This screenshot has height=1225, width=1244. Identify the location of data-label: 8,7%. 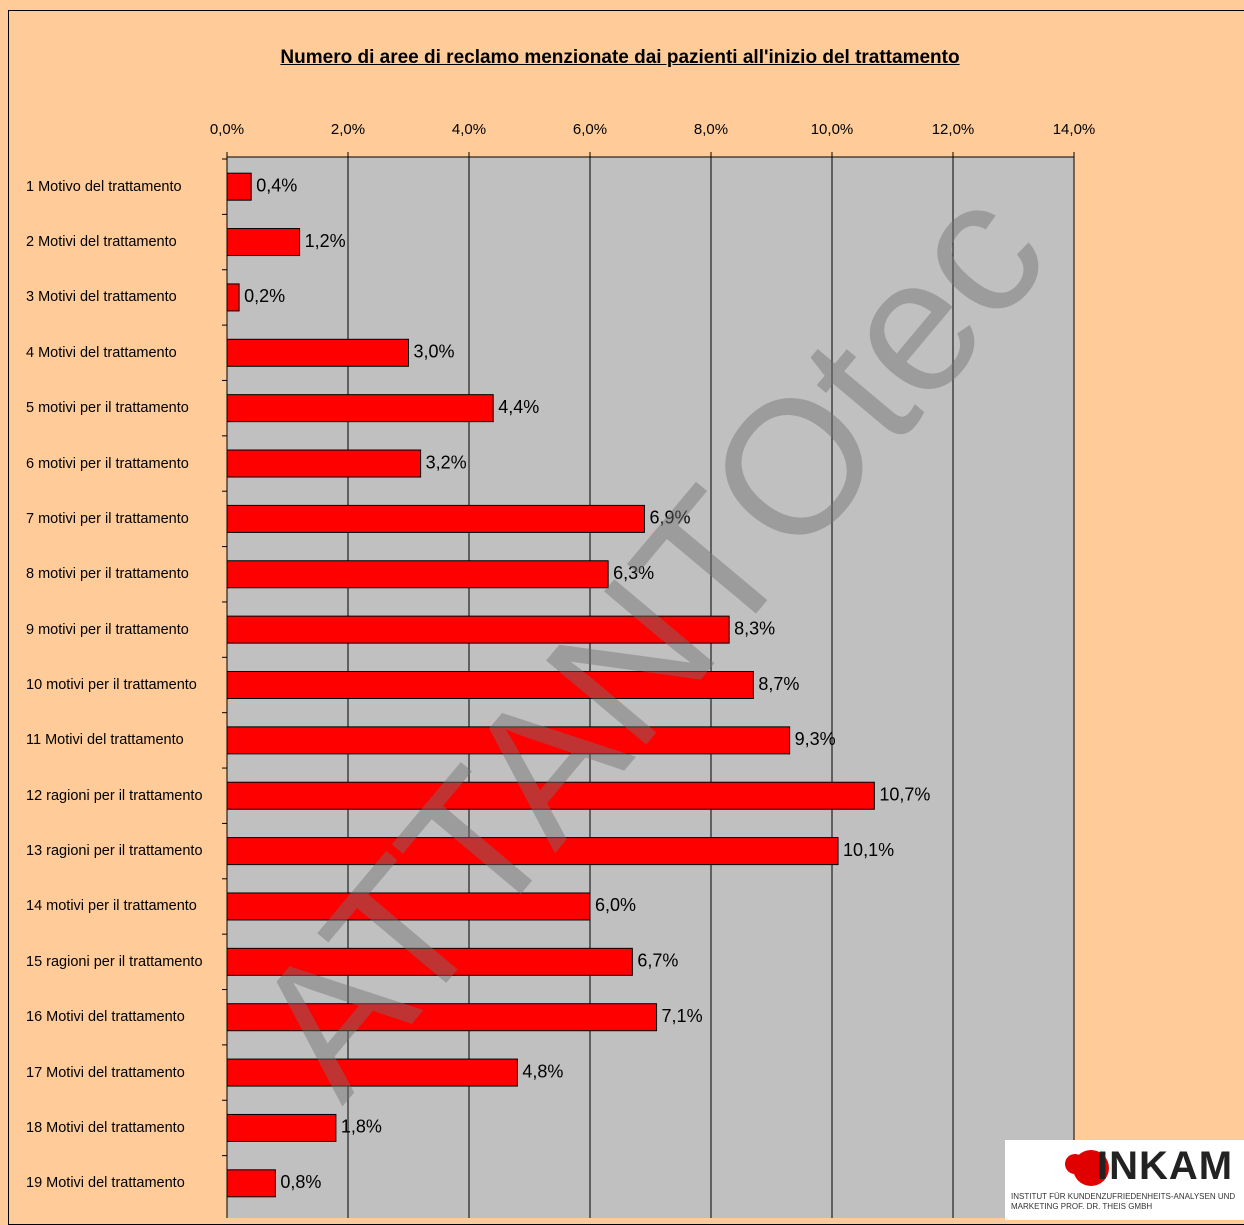
(778, 684).